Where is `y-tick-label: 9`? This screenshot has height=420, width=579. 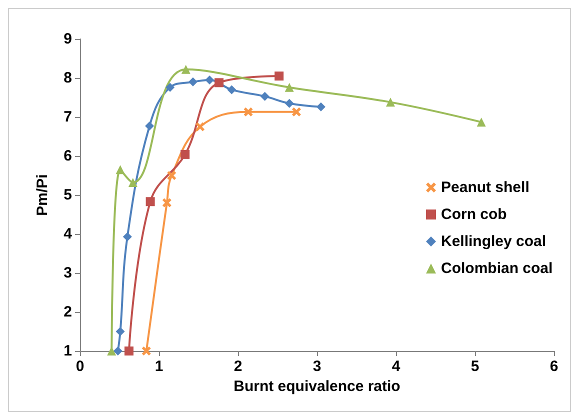 y-tick-label: 9 is located at coordinates (68, 39).